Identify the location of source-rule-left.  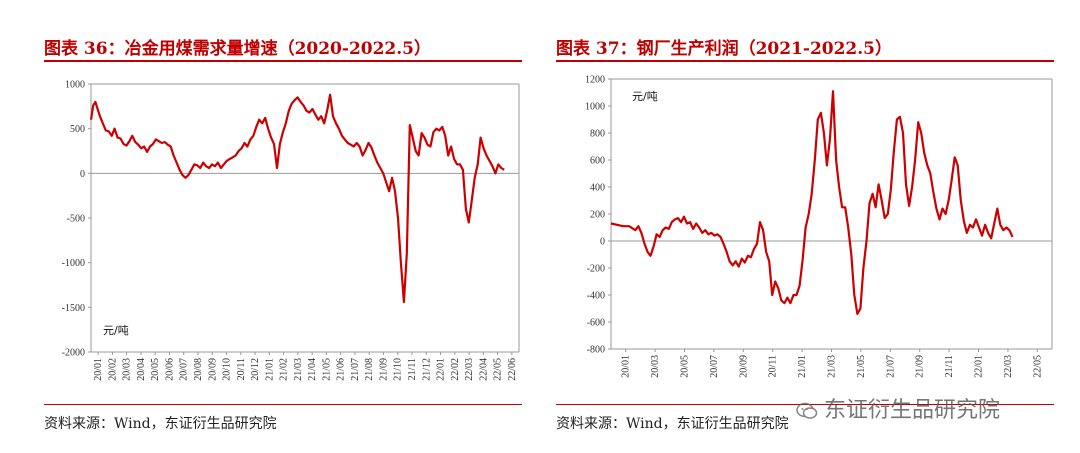
(283, 404).